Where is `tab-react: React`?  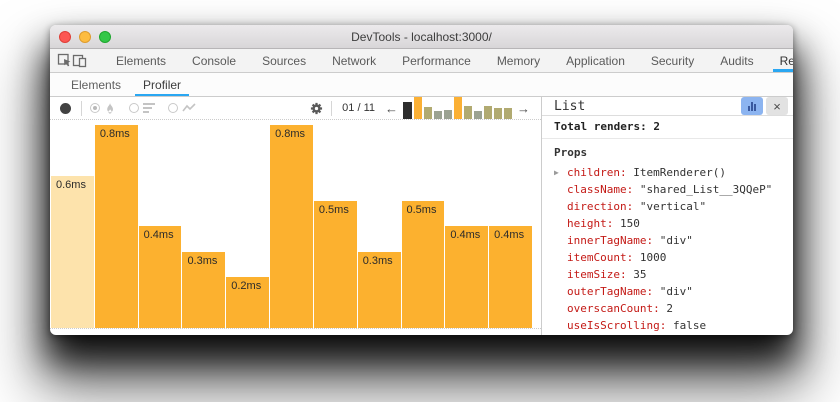
tab-react: React is located at coordinates (780, 60).